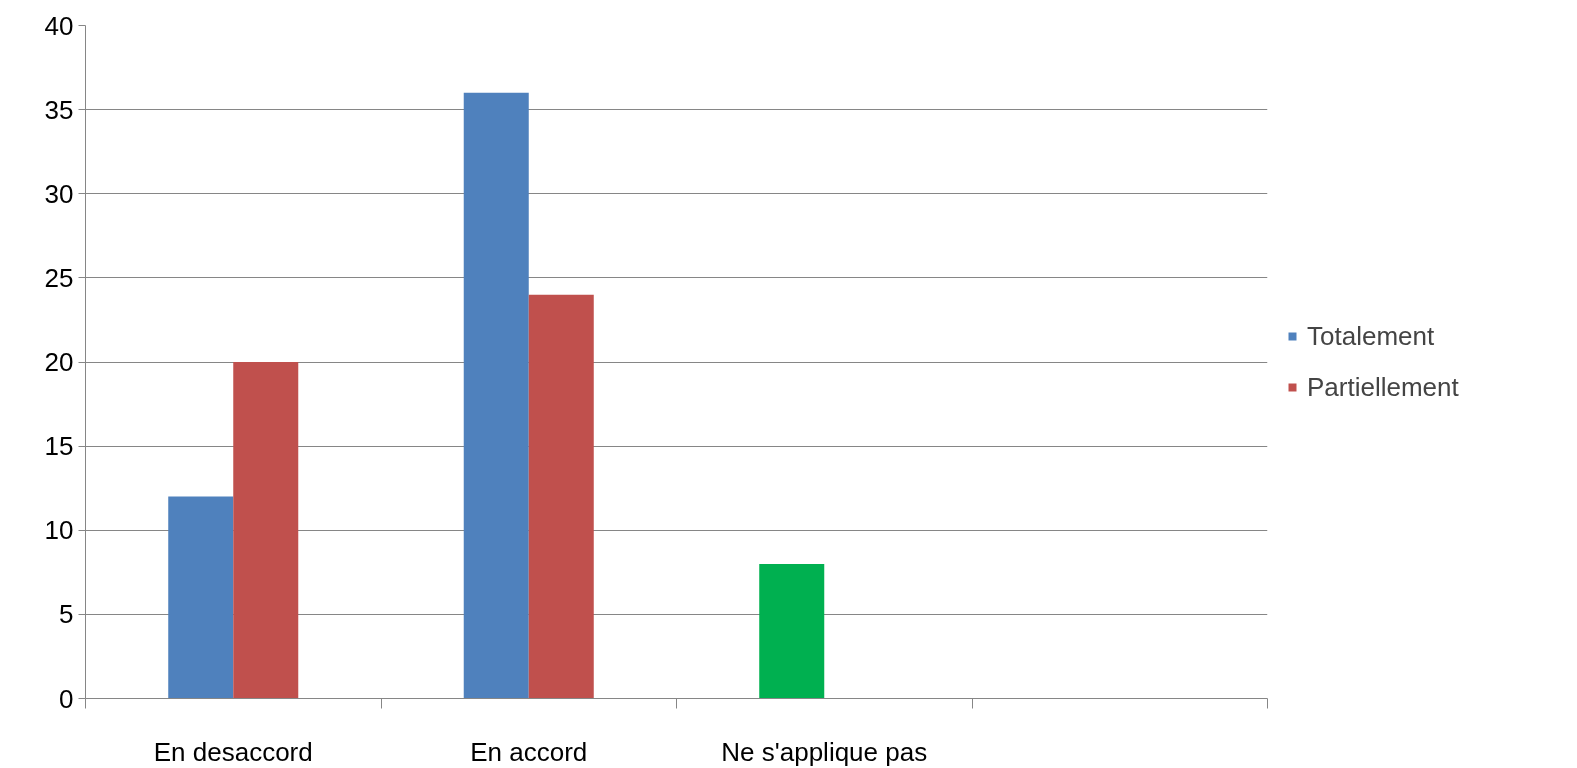 The image size is (1577, 768). Describe the element at coordinates (66, 614) in the screenshot. I see `y-tick-label: 5` at that location.